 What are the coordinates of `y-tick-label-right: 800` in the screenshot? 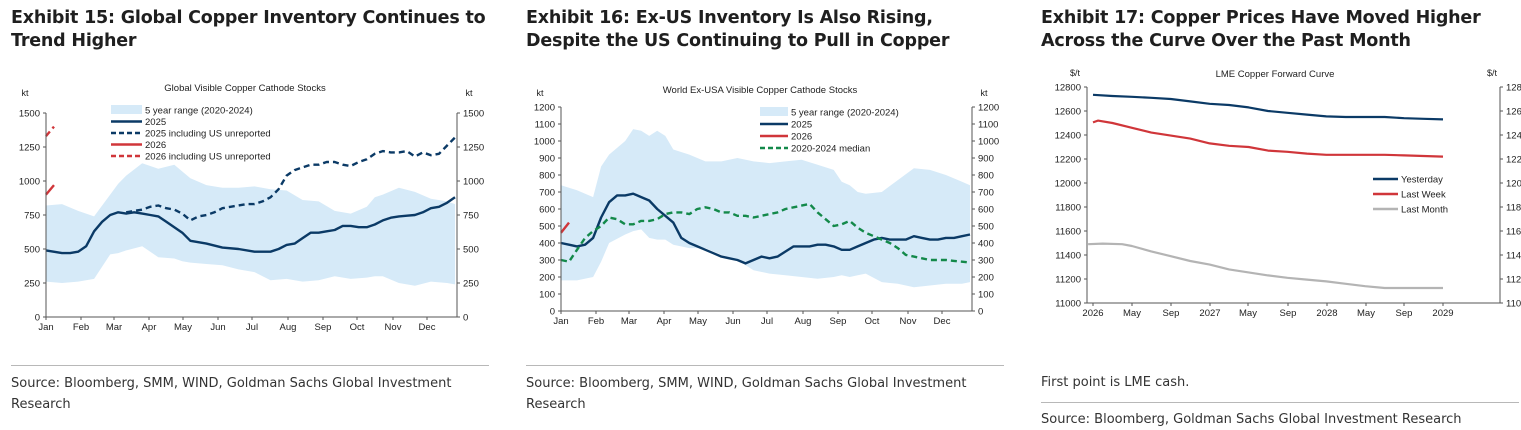 It's located at (986, 176).